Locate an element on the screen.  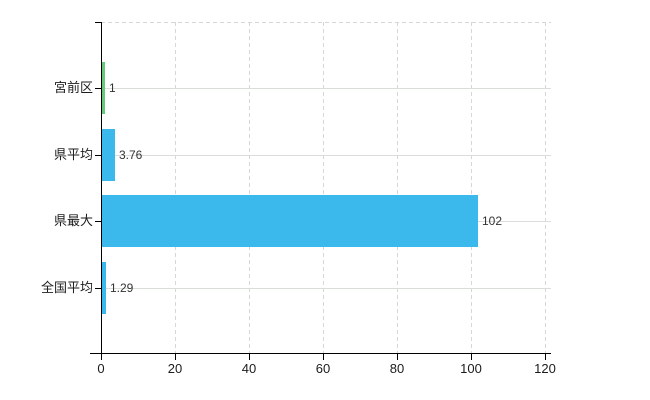
plot-top-gridline is located at coordinates (326, 22).